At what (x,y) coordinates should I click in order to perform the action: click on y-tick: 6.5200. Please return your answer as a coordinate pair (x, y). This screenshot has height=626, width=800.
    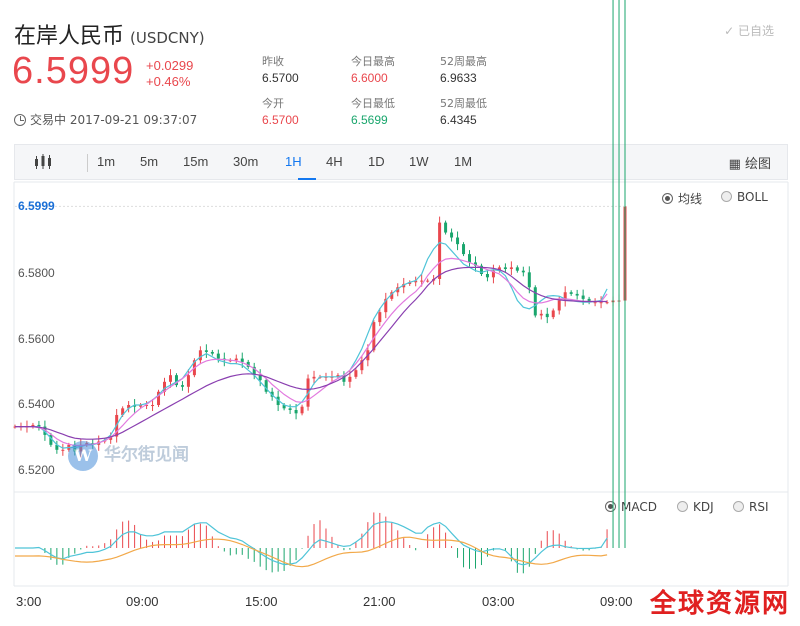
    Looking at the image, I should click on (36, 470).